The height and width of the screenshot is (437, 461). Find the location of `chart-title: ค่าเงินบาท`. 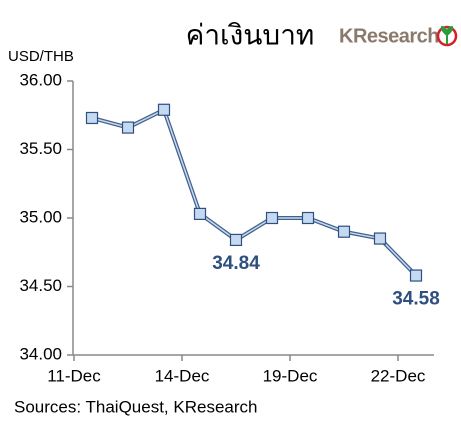

chart-title: ค่าเงินบาท is located at coordinates (250, 34).